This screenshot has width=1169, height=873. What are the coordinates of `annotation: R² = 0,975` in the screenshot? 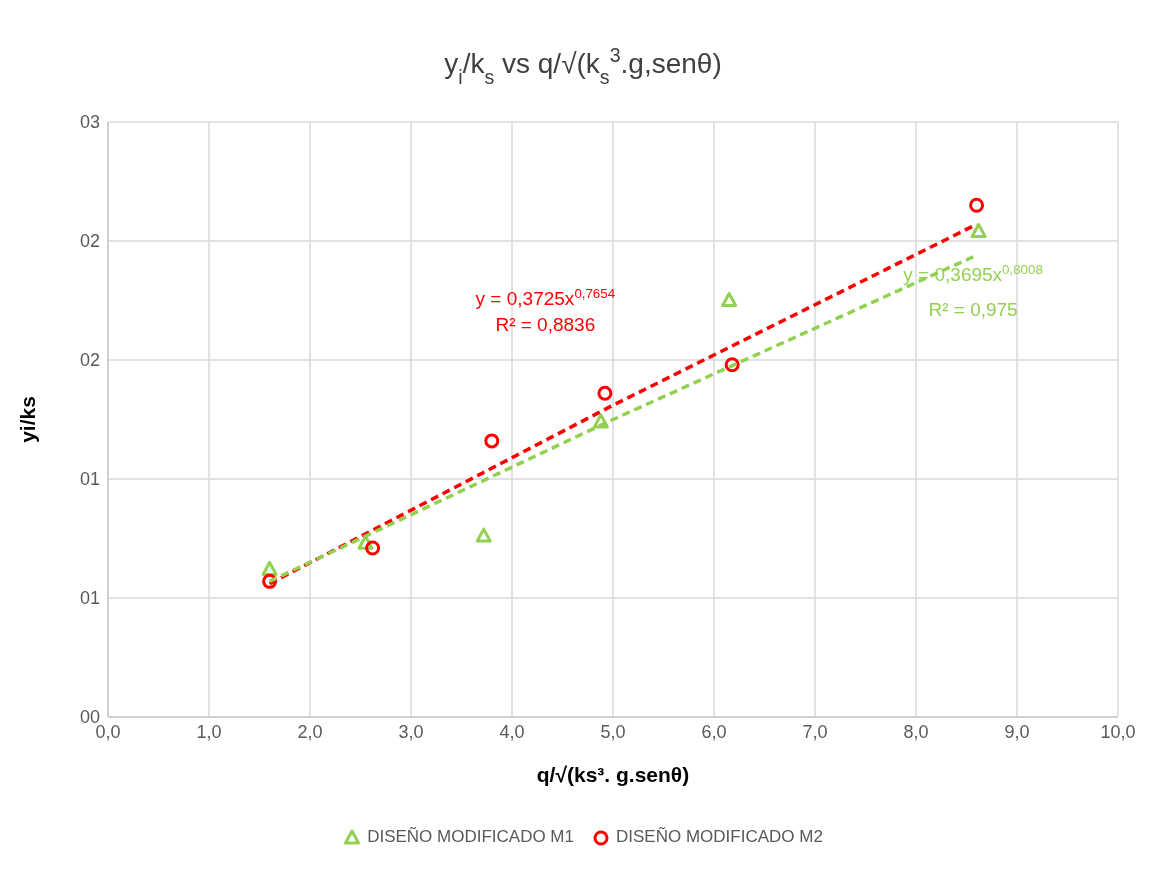 It's located at (973, 310).